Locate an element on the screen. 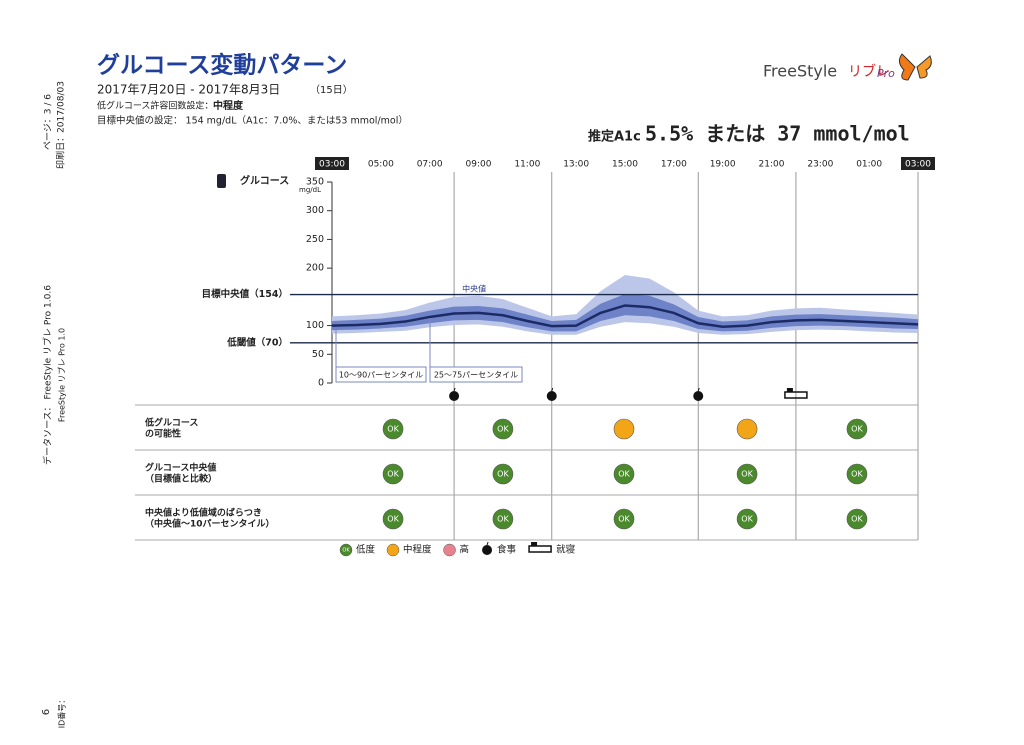  software: FreeStyle リブレ Pro 1.0 is located at coordinates (62, 375).